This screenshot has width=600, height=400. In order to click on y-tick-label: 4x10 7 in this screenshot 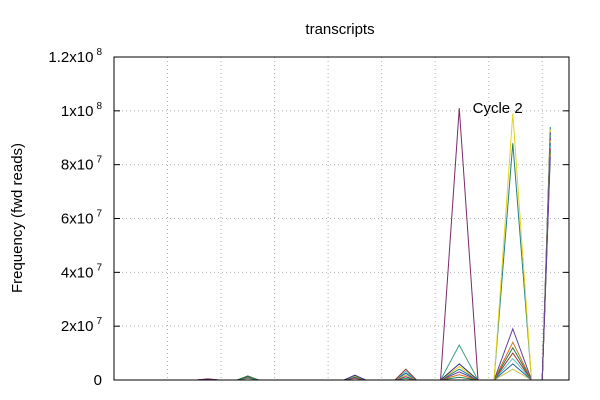, I will do `click(82, 271)`.